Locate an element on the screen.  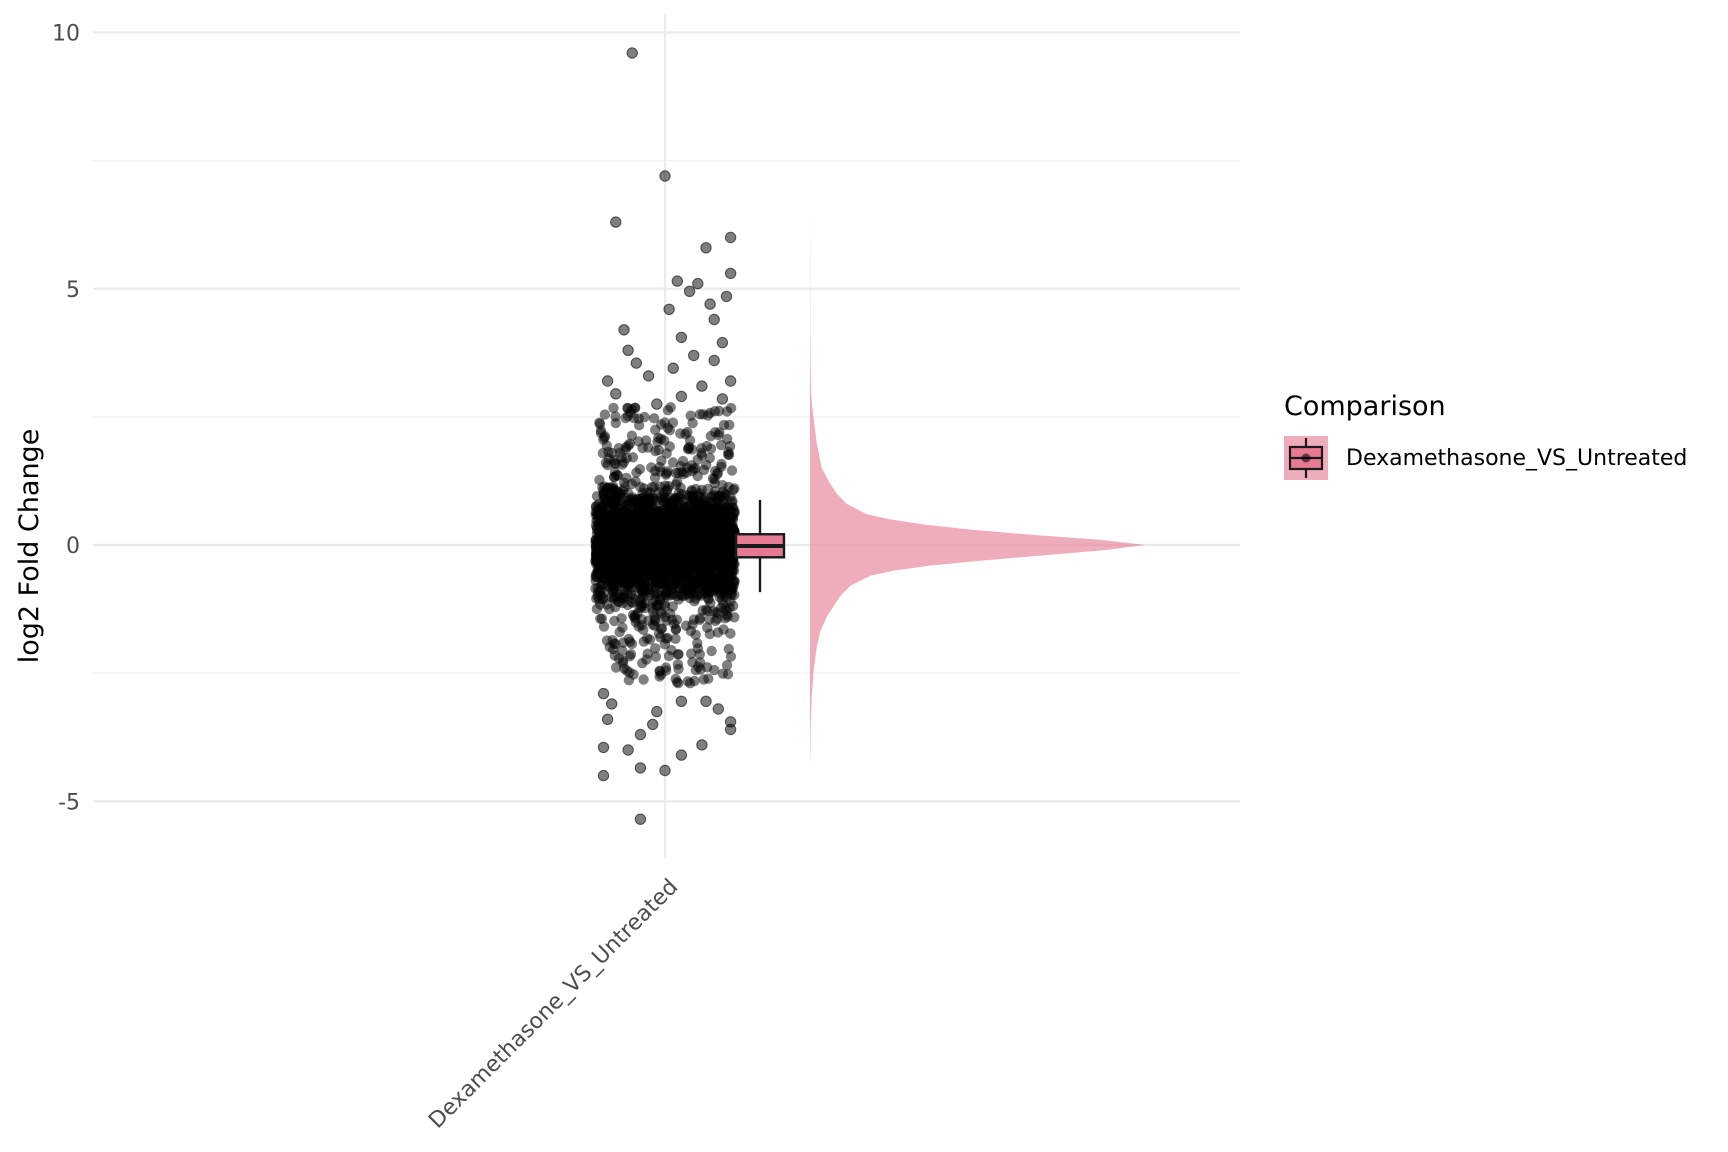
density-layer is located at coordinates (977, 478).